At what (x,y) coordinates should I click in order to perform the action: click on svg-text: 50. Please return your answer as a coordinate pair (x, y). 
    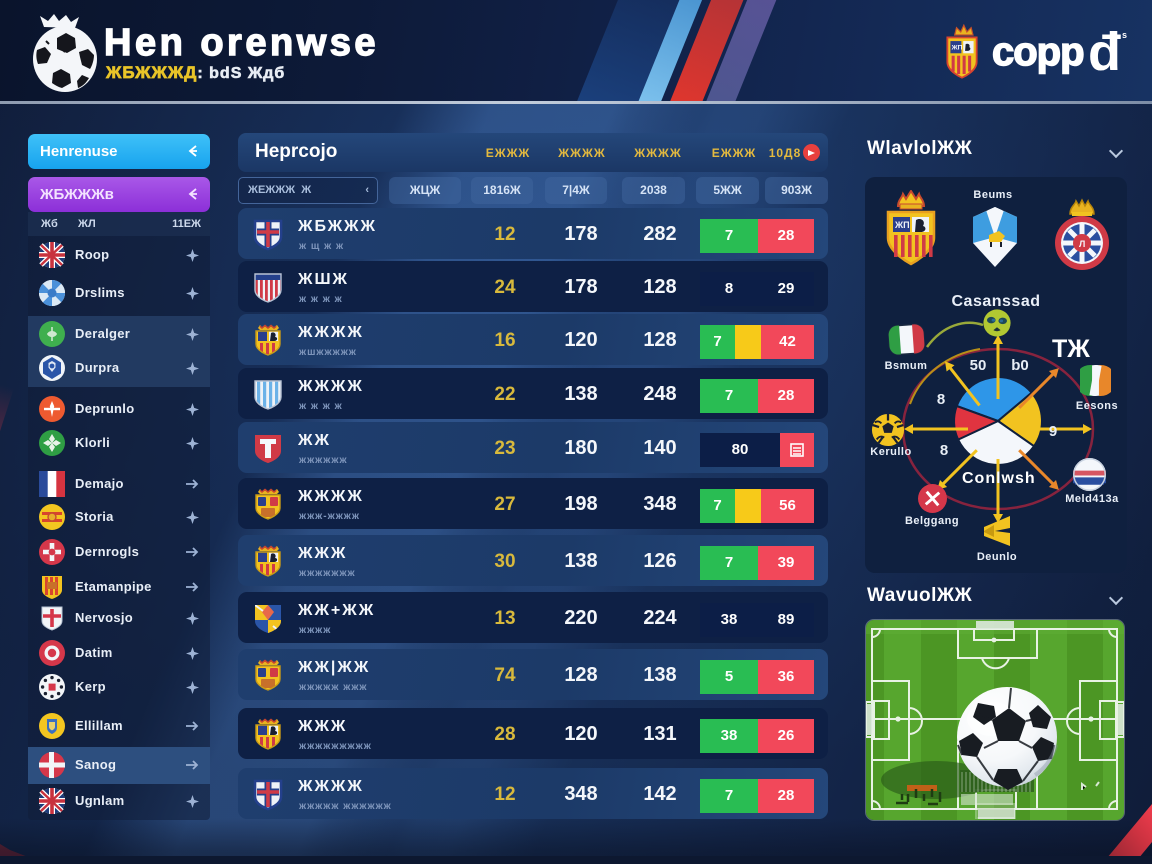
    Looking at the image, I should click on (978, 365).